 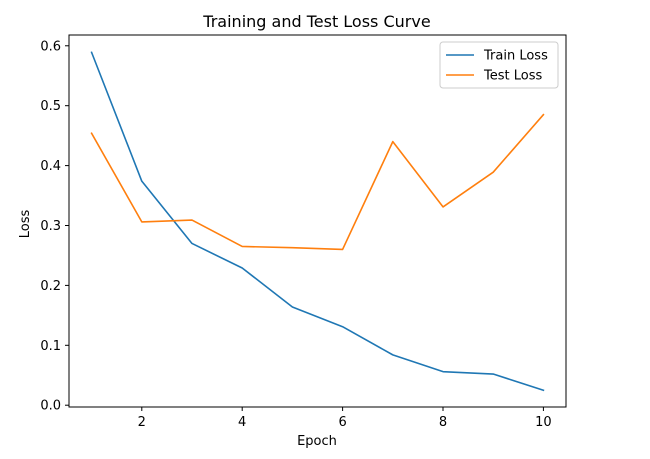 I want to click on x-tick-label: 4, so click(x=242, y=422).